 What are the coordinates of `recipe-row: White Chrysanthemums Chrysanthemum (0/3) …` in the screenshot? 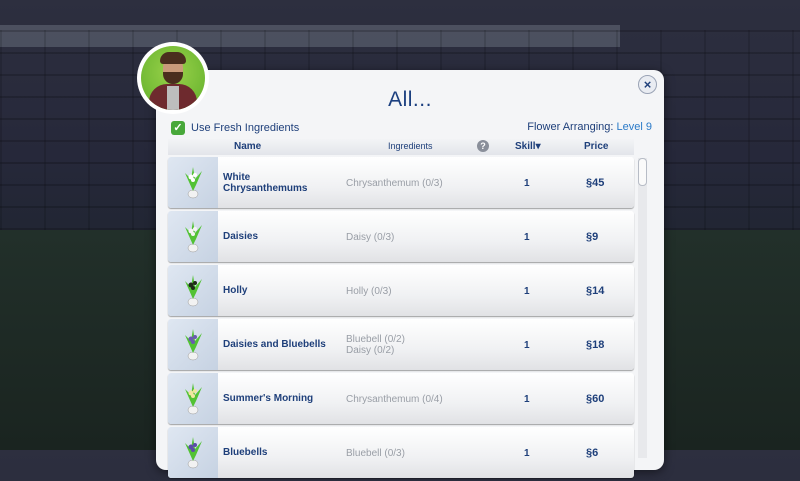 It's located at (401, 182).